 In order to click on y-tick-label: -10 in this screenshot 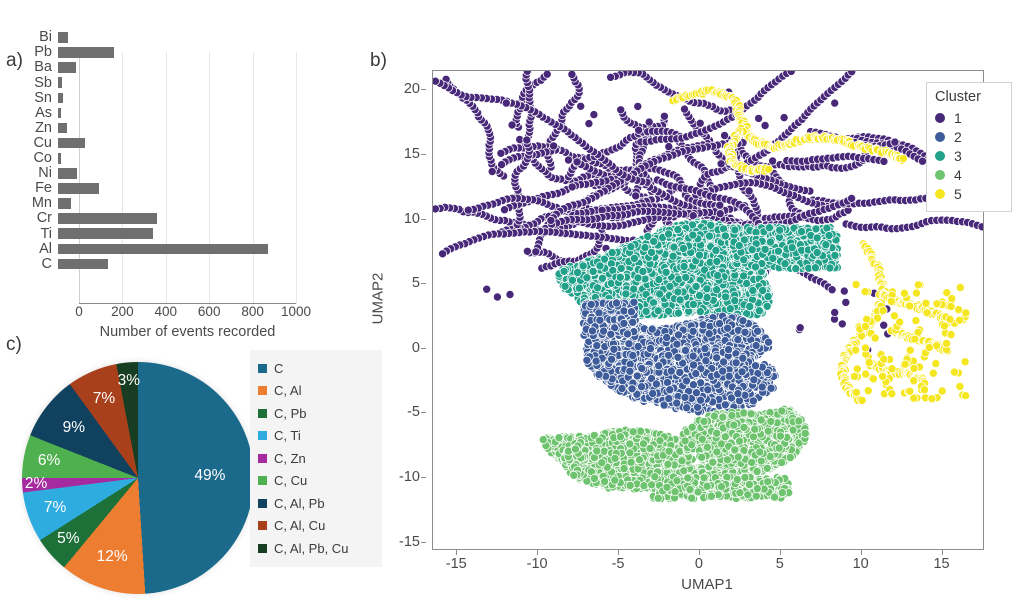, I will do `click(409, 476)`.